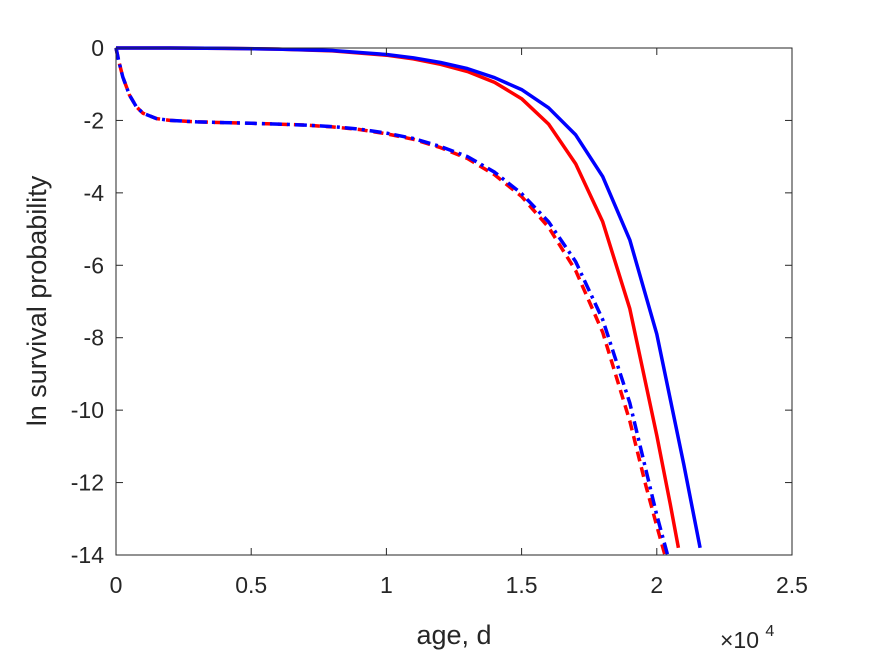 This screenshot has height=656, width=875. What do you see at coordinates (453, 635) in the screenshot?
I see `x-axis-label: age, d` at bounding box center [453, 635].